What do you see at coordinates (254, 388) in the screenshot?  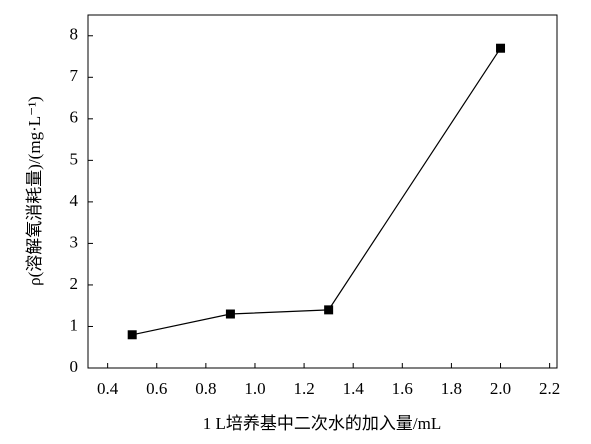 I see `x-tick-label: 1.0` at bounding box center [254, 388].